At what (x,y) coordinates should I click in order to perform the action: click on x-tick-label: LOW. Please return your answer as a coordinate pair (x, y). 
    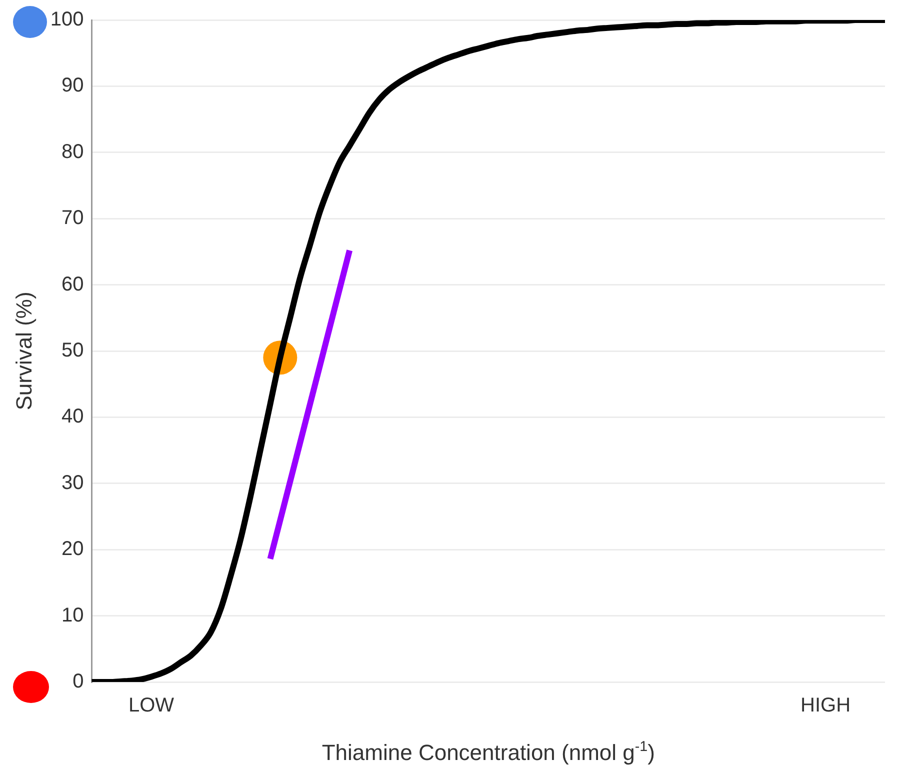
    Looking at the image, I should click on (151, 705).